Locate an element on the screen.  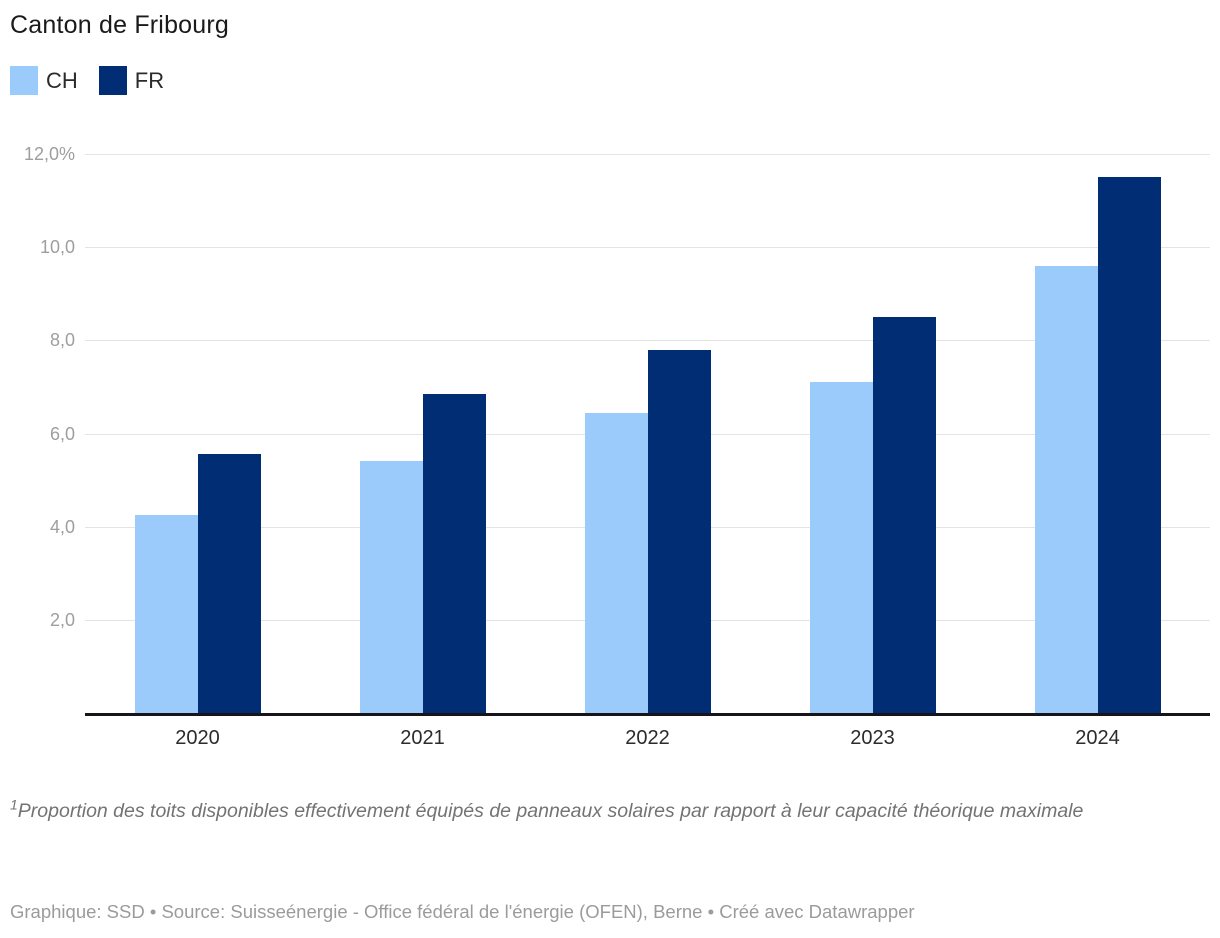
legend-label: FR is located at coordinates (149, 80).